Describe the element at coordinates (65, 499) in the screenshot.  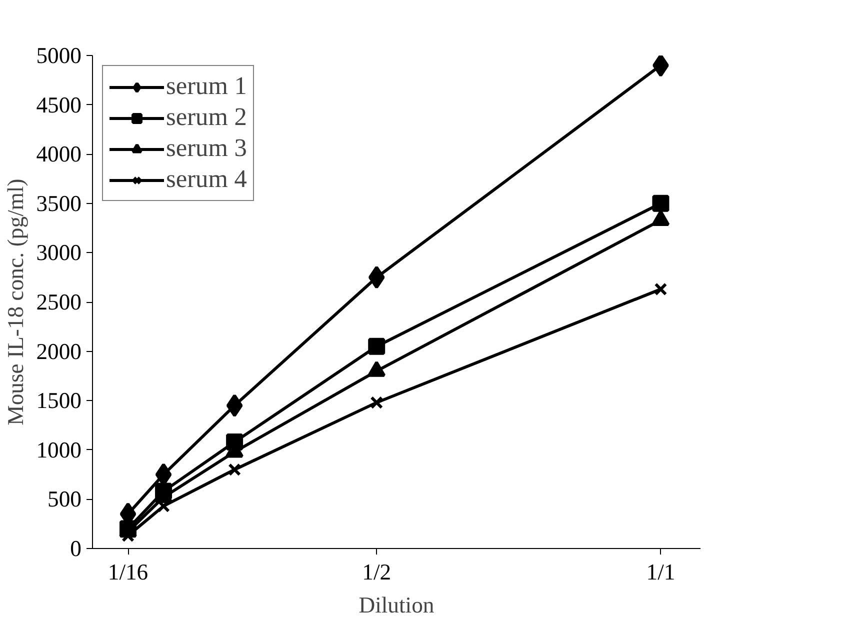
I see `y-tick-label: 500` at that location.